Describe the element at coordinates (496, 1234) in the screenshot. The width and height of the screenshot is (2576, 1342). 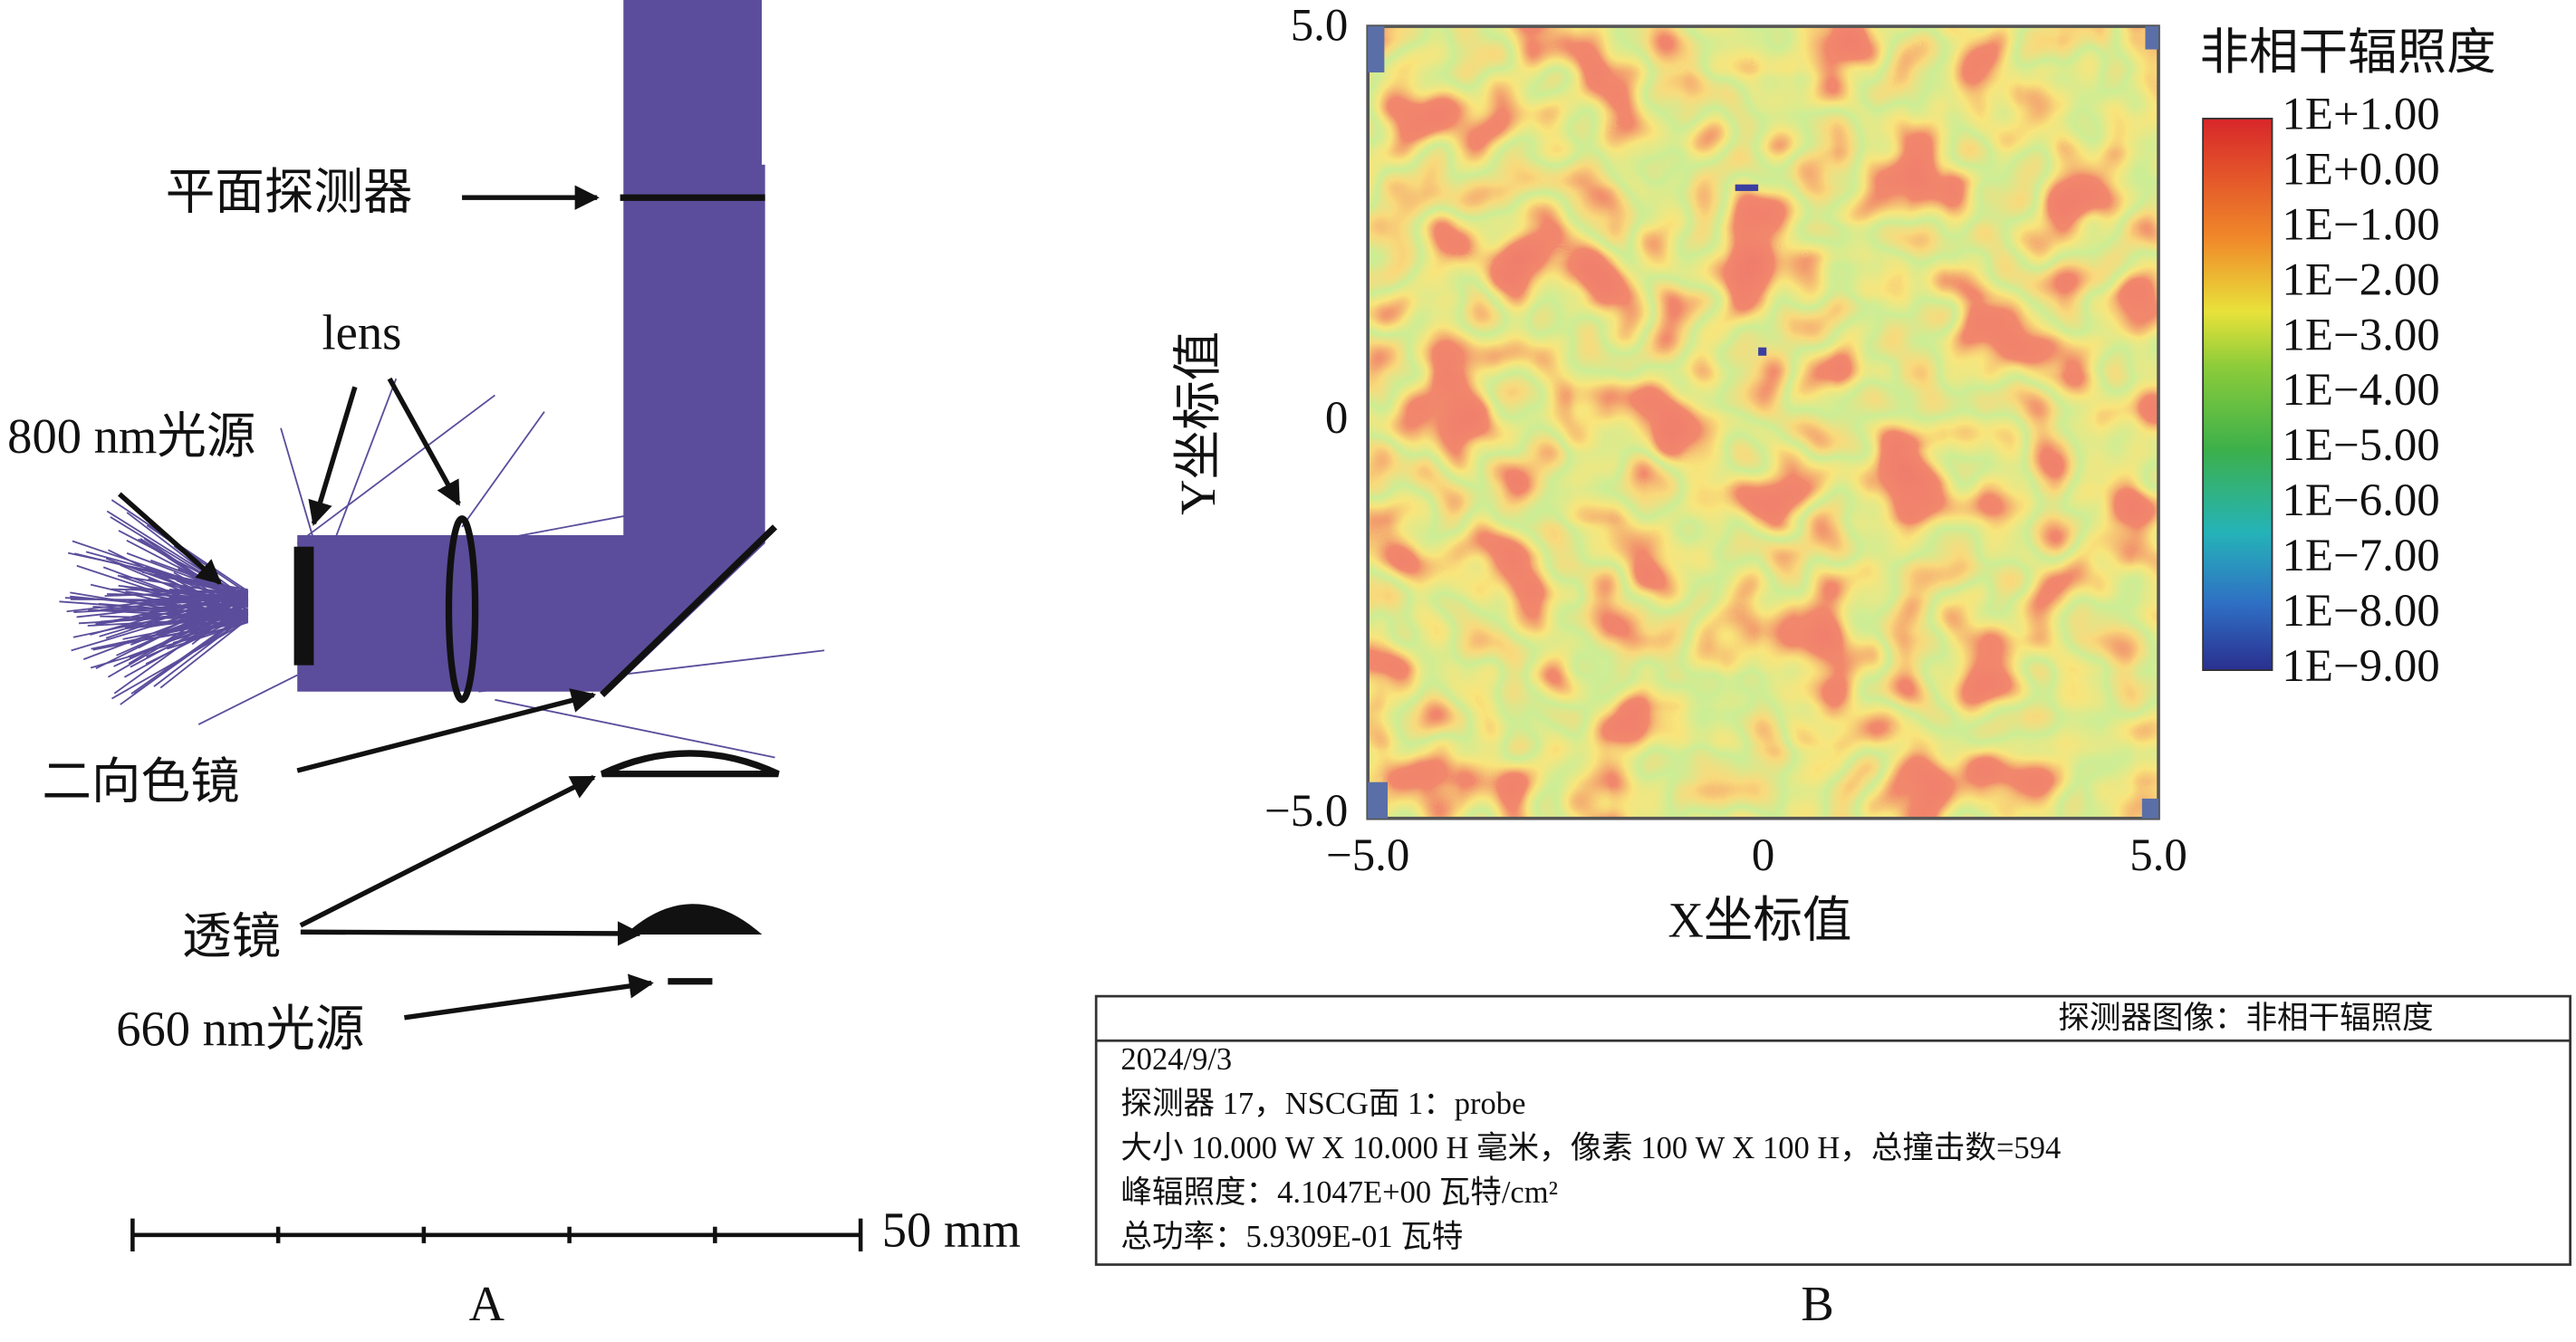
I see `scale-bar` at that location.